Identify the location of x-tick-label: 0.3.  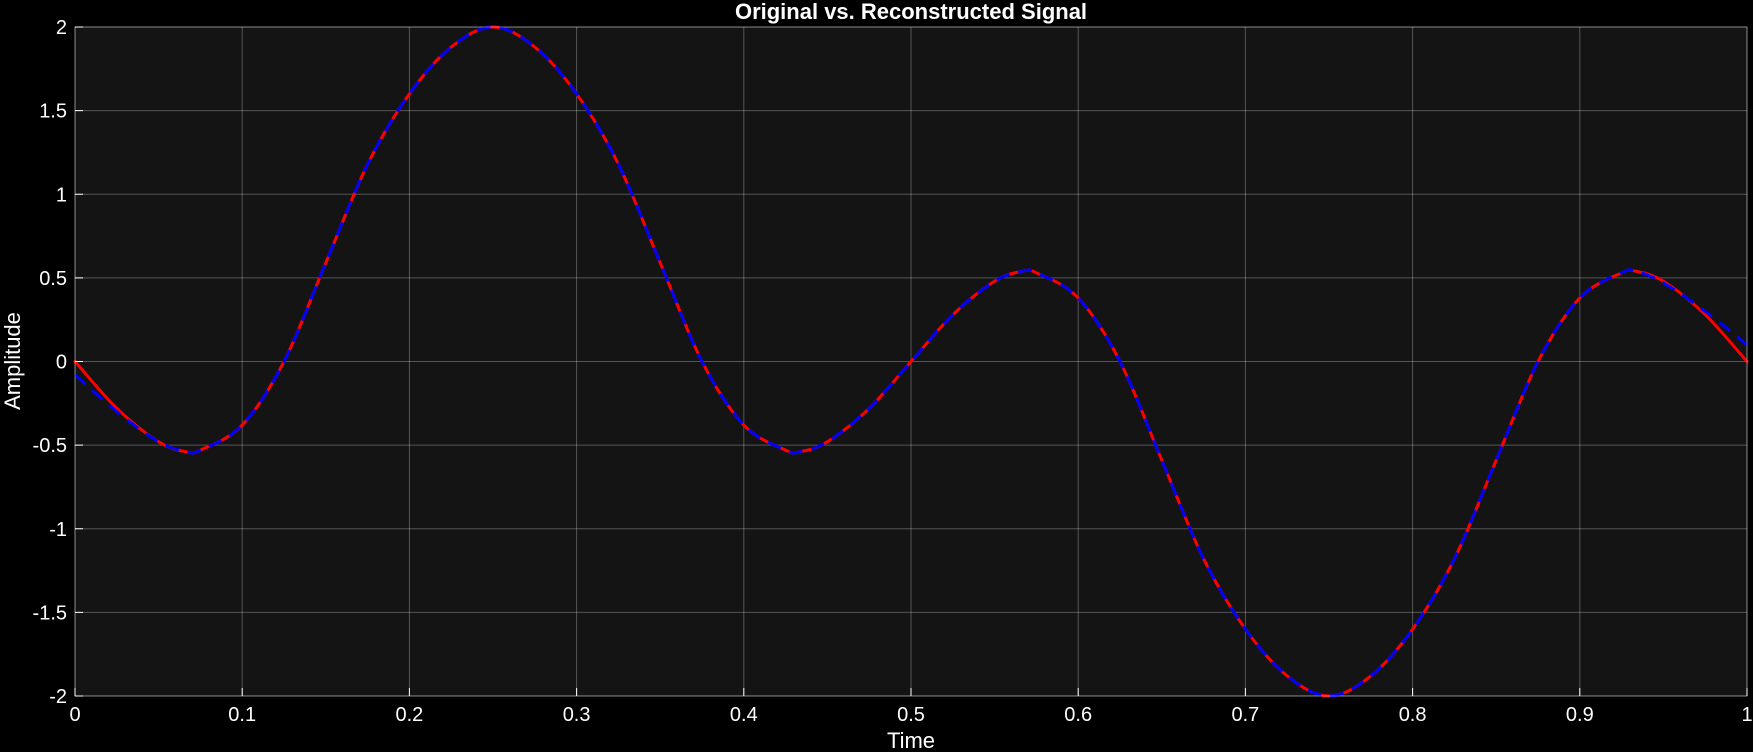
(577, 715).